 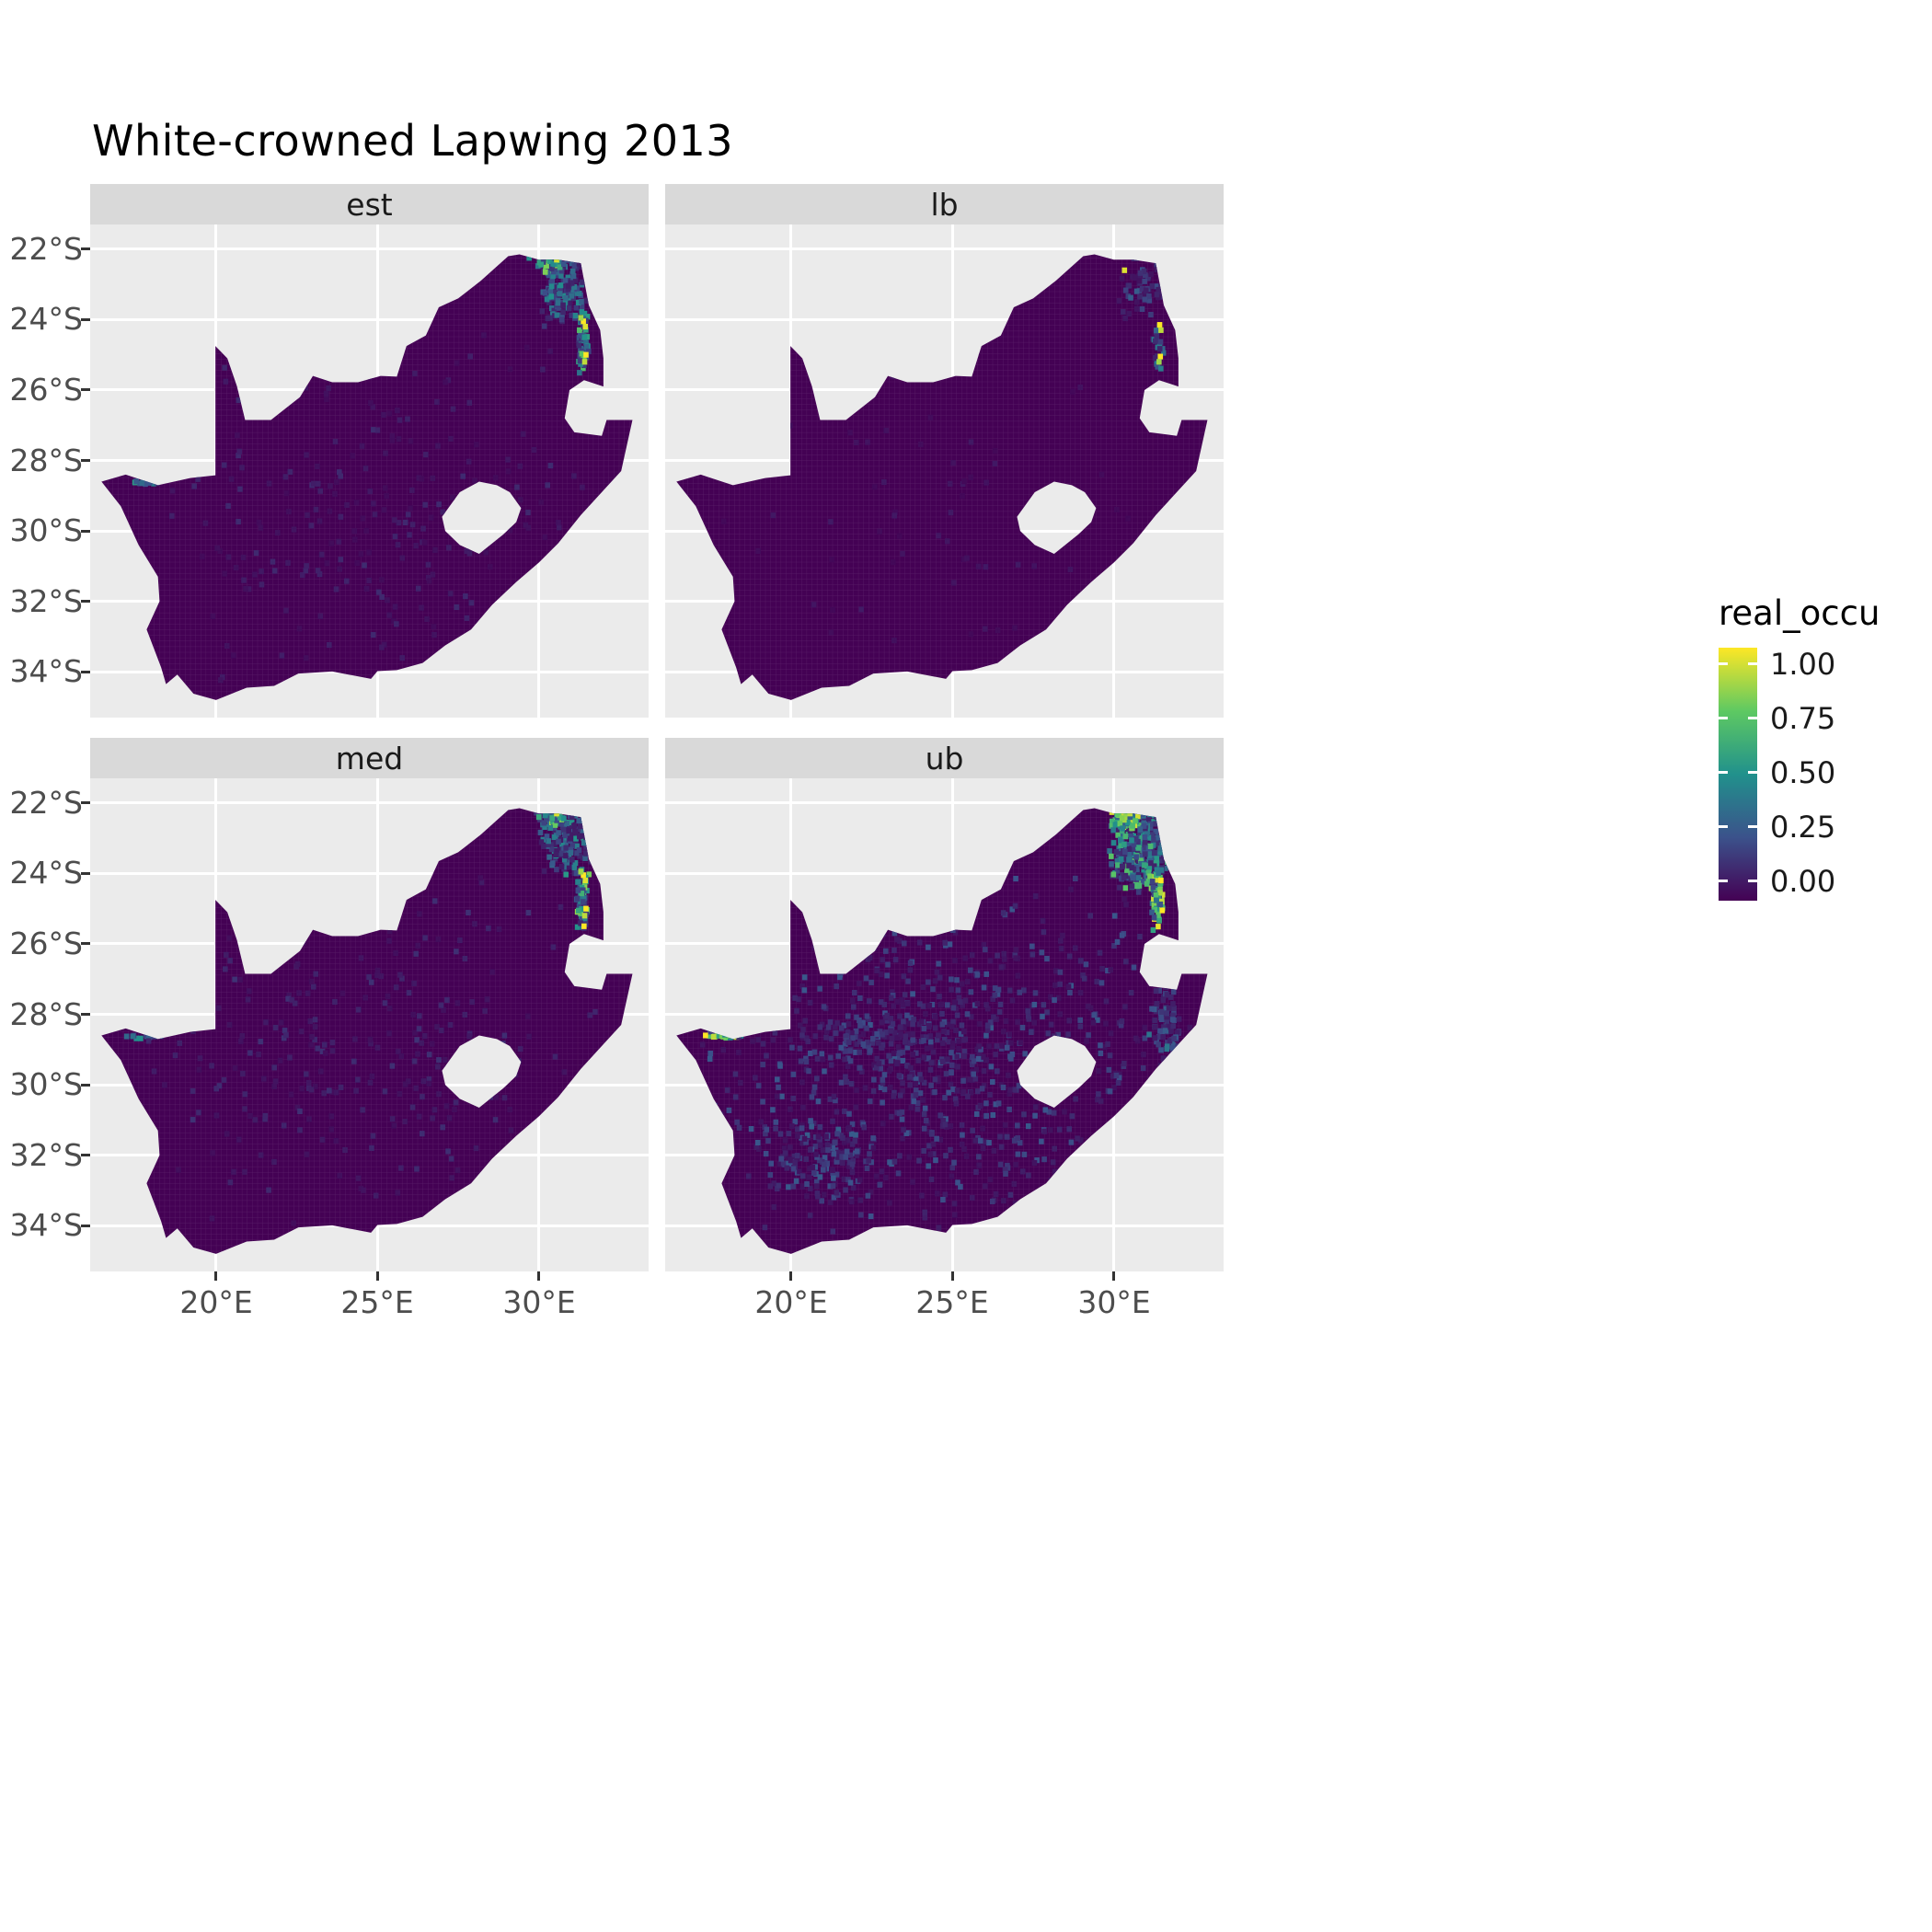 What do you see at coordinates (1803, 827) in the screenshot?
I see `legend-label: 0.25` at bounding box center [1803, 827].